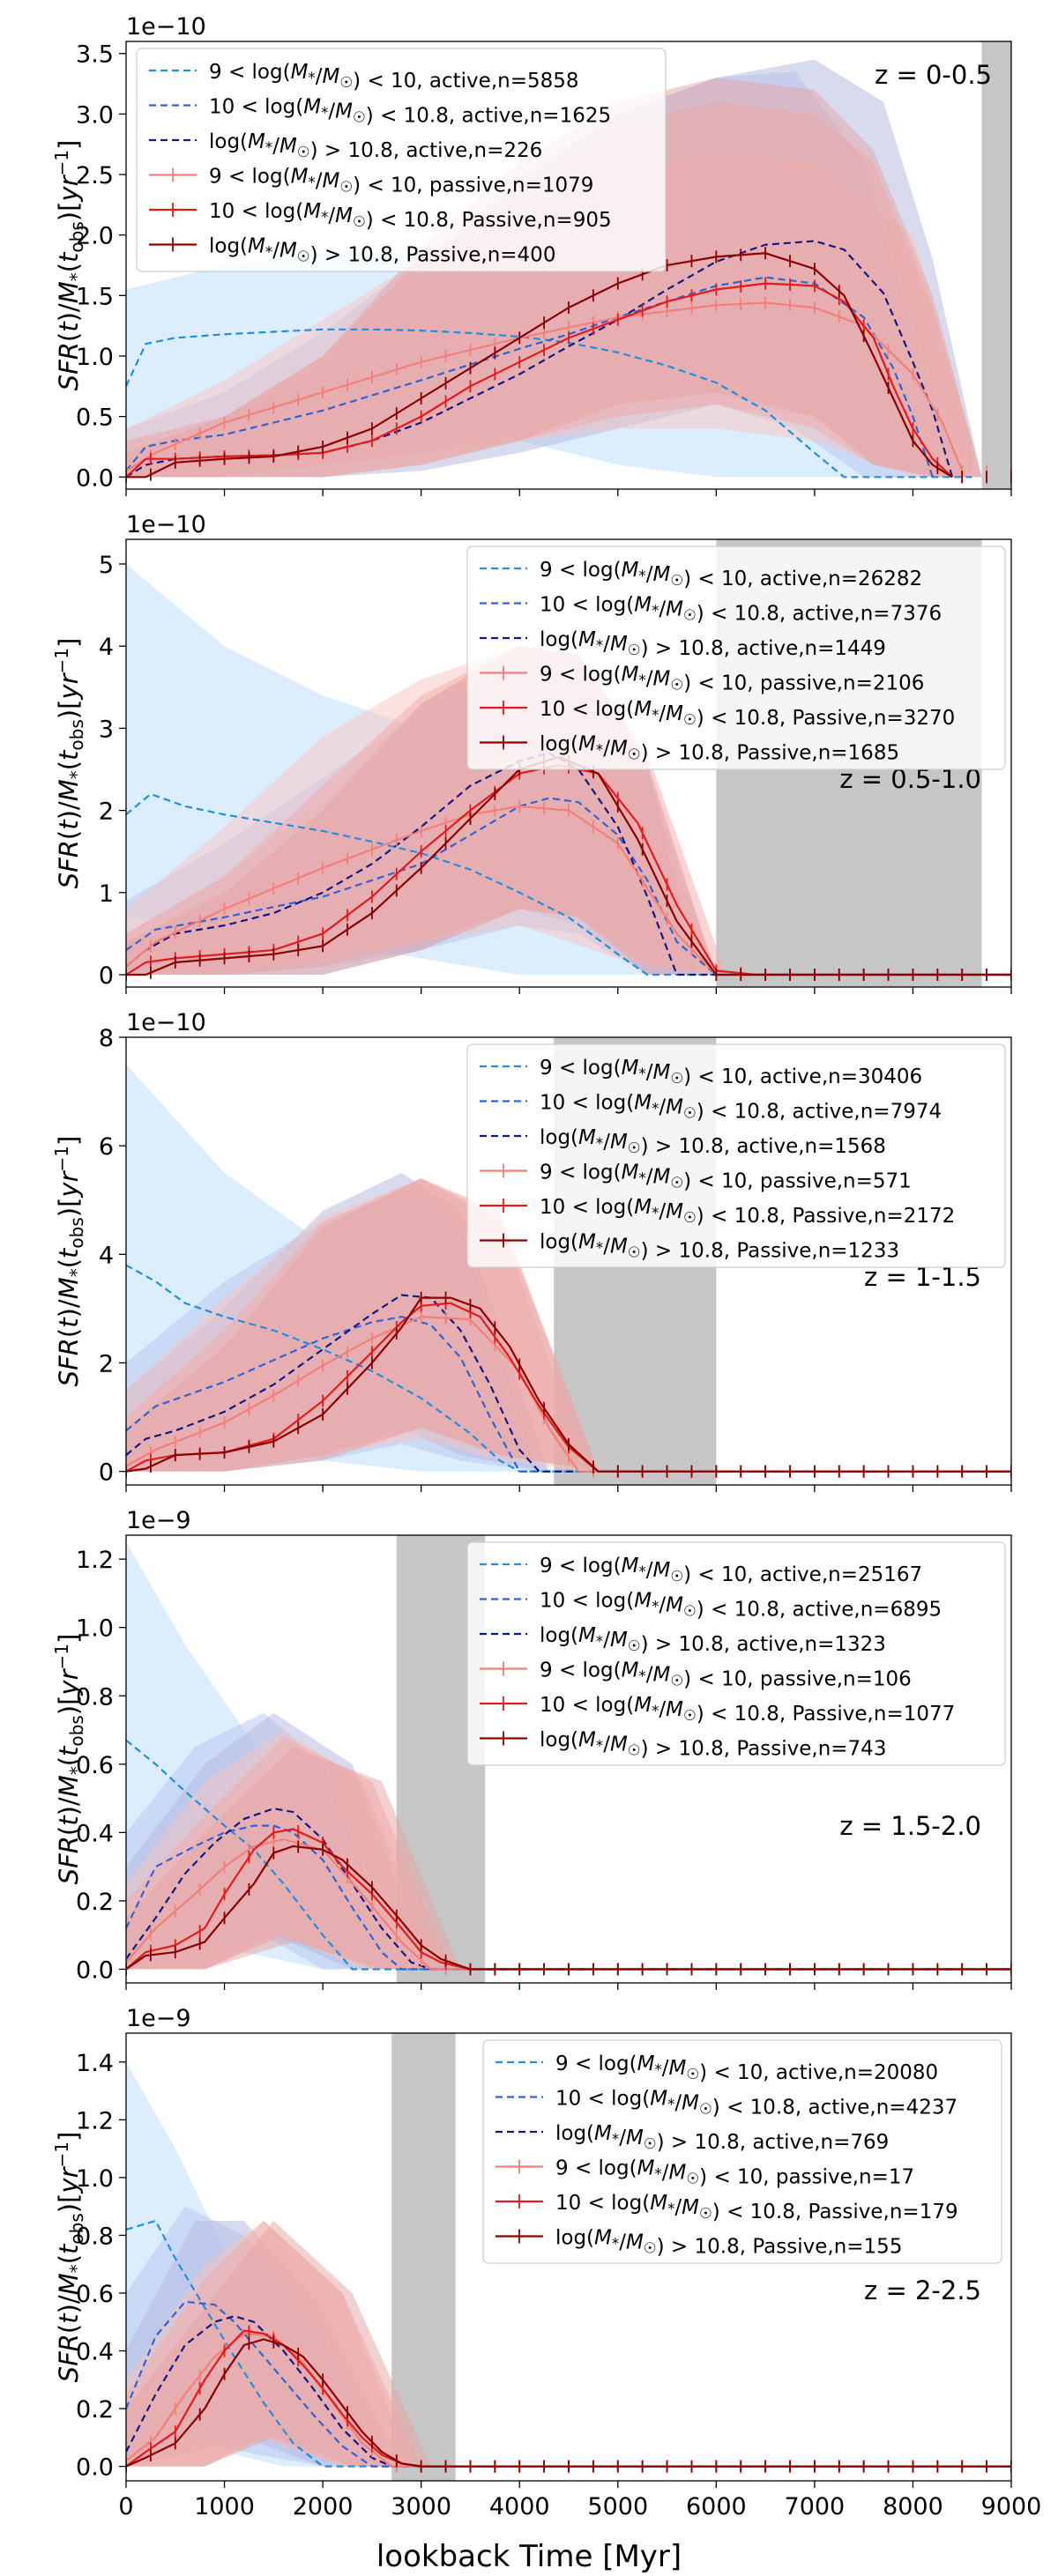 Image resolution: width=1058 pixels, height=2576 pixels. I want to click on y-tick-label: 1.5, so click(95, 296).